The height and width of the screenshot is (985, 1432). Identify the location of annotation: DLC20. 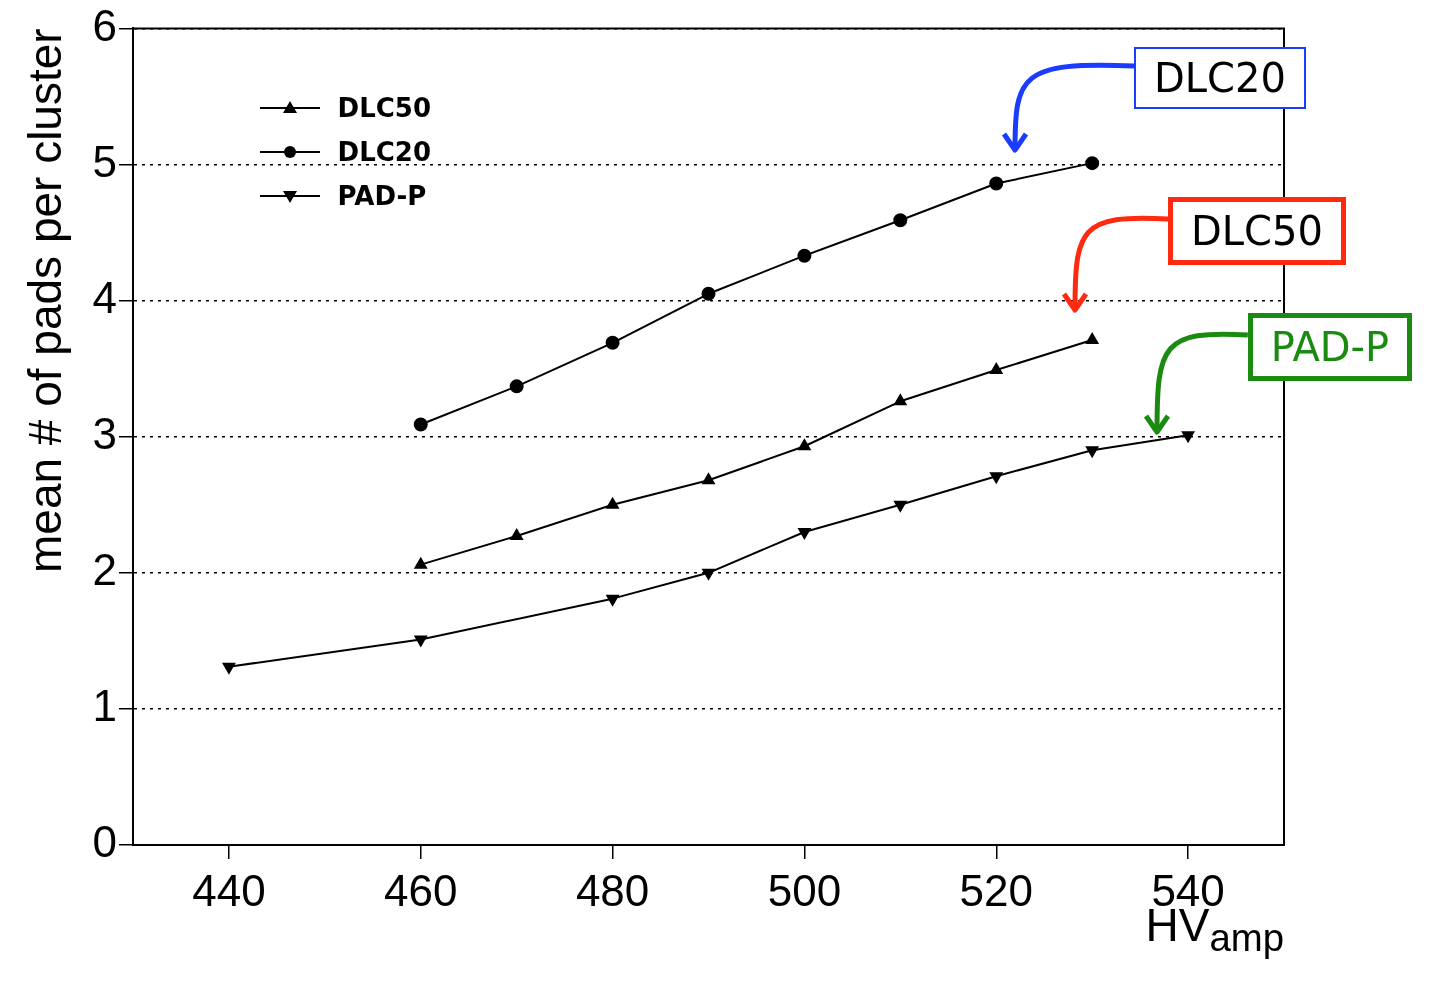
(1220, 78).